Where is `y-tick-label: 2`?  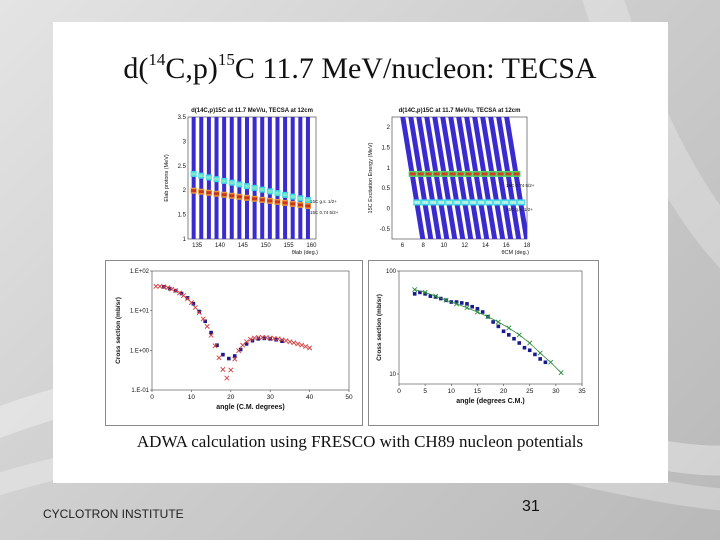
y-tick-label: 2 is located at coordinates (185, 191).